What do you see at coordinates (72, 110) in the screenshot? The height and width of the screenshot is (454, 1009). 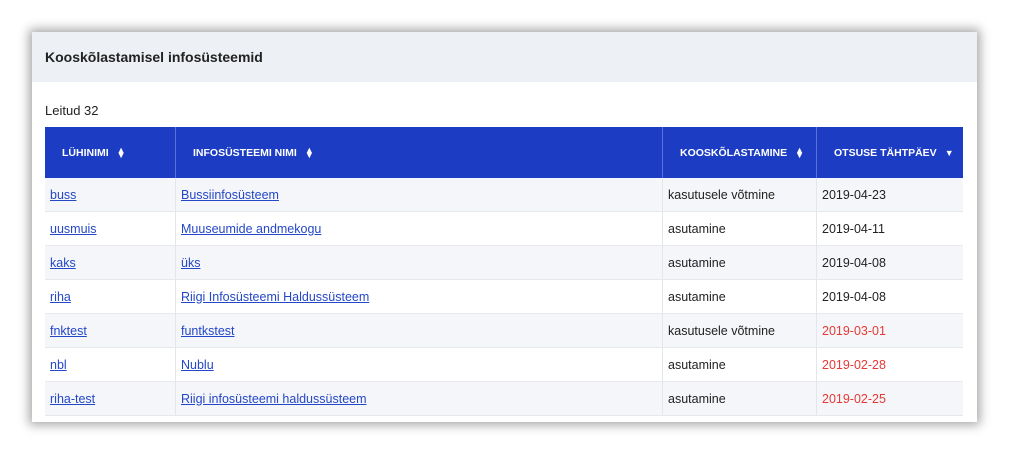 I see `result-count: Leitud 32` at bounding box center [72, 110].